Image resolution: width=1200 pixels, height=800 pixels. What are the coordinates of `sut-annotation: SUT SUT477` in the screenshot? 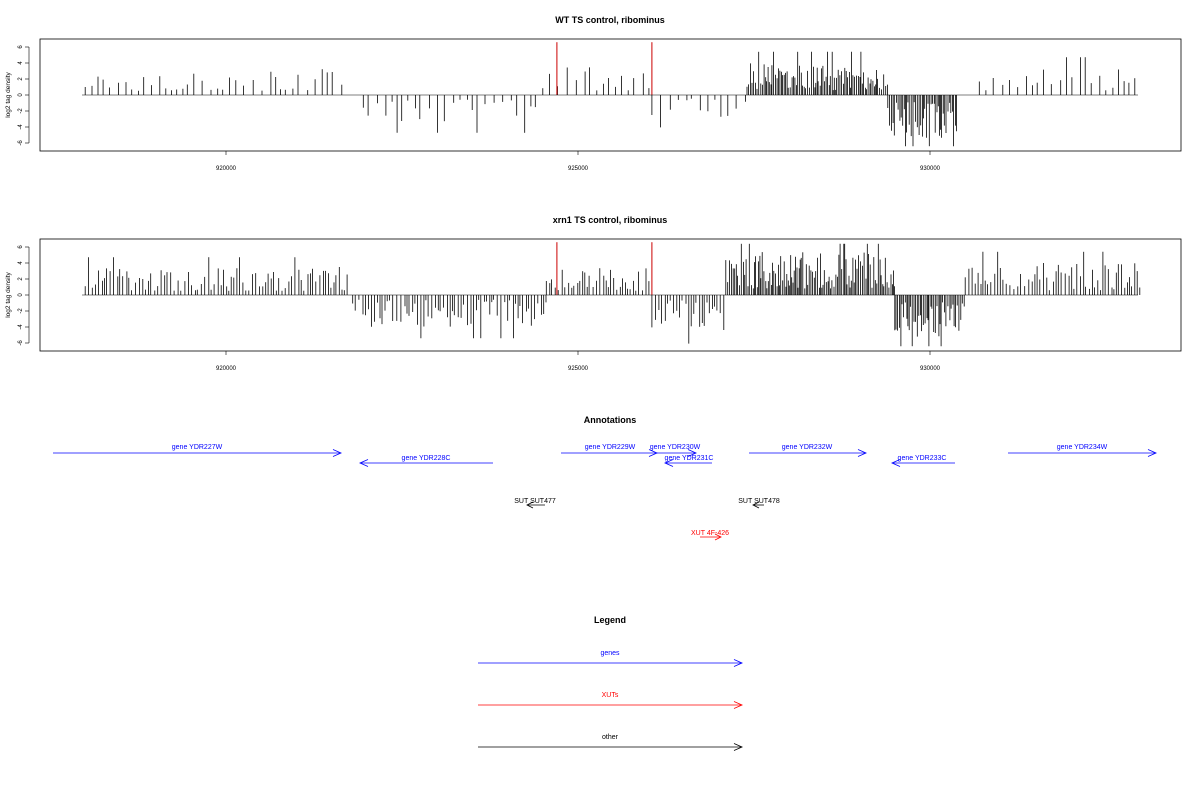 It's located at (535, 503).